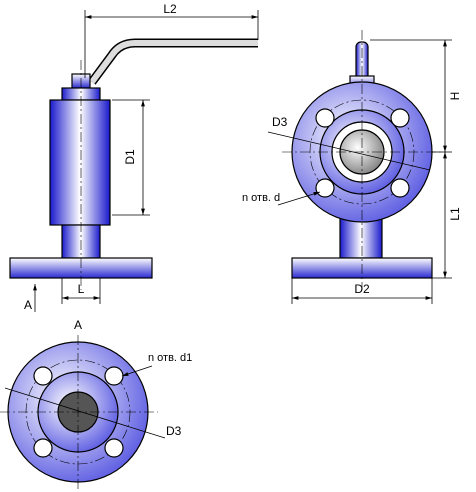 This screenshot has width=476, height=492. I want to click on label-holes-d1: n отв. d1, so click(170, 358).